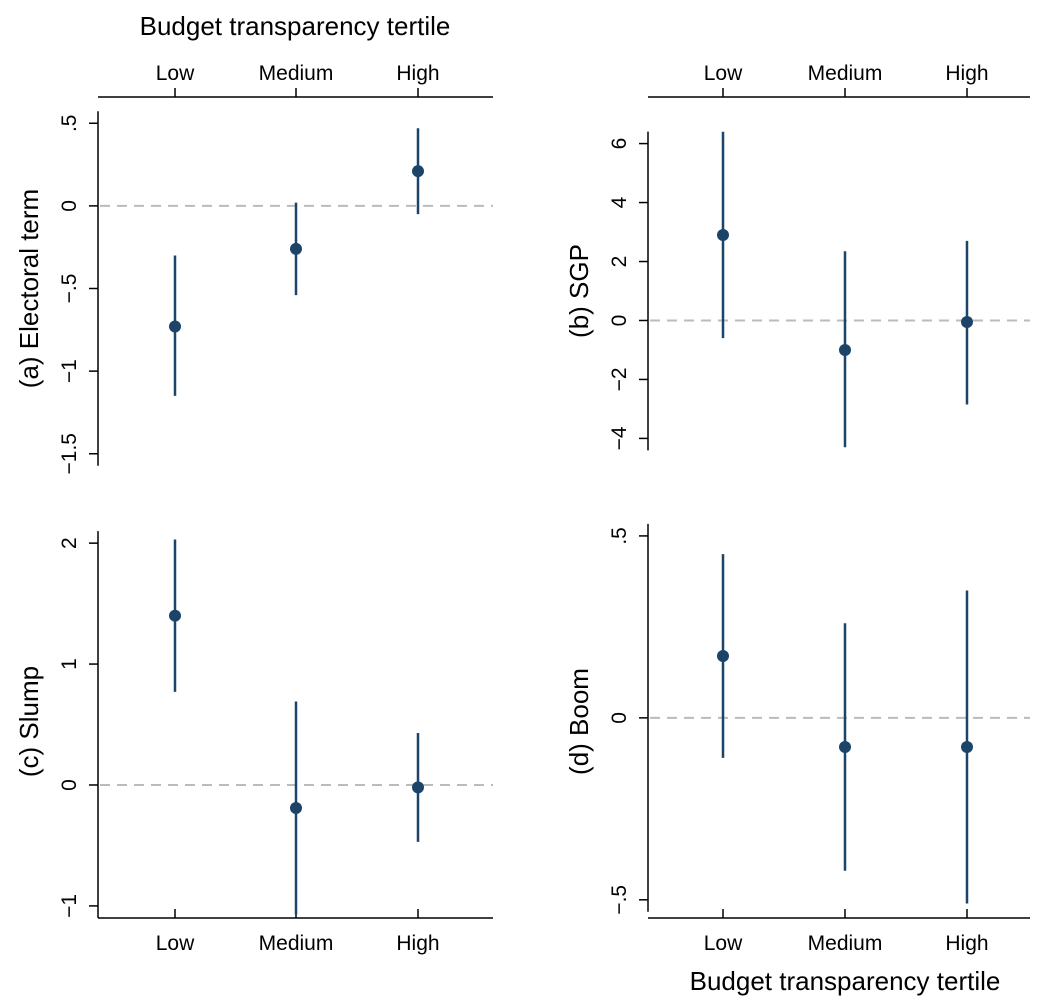 This screenshot has height=999, width=1039. I want to click on top-x-axis-title: Budget transparency tertile, so click(295, 26).